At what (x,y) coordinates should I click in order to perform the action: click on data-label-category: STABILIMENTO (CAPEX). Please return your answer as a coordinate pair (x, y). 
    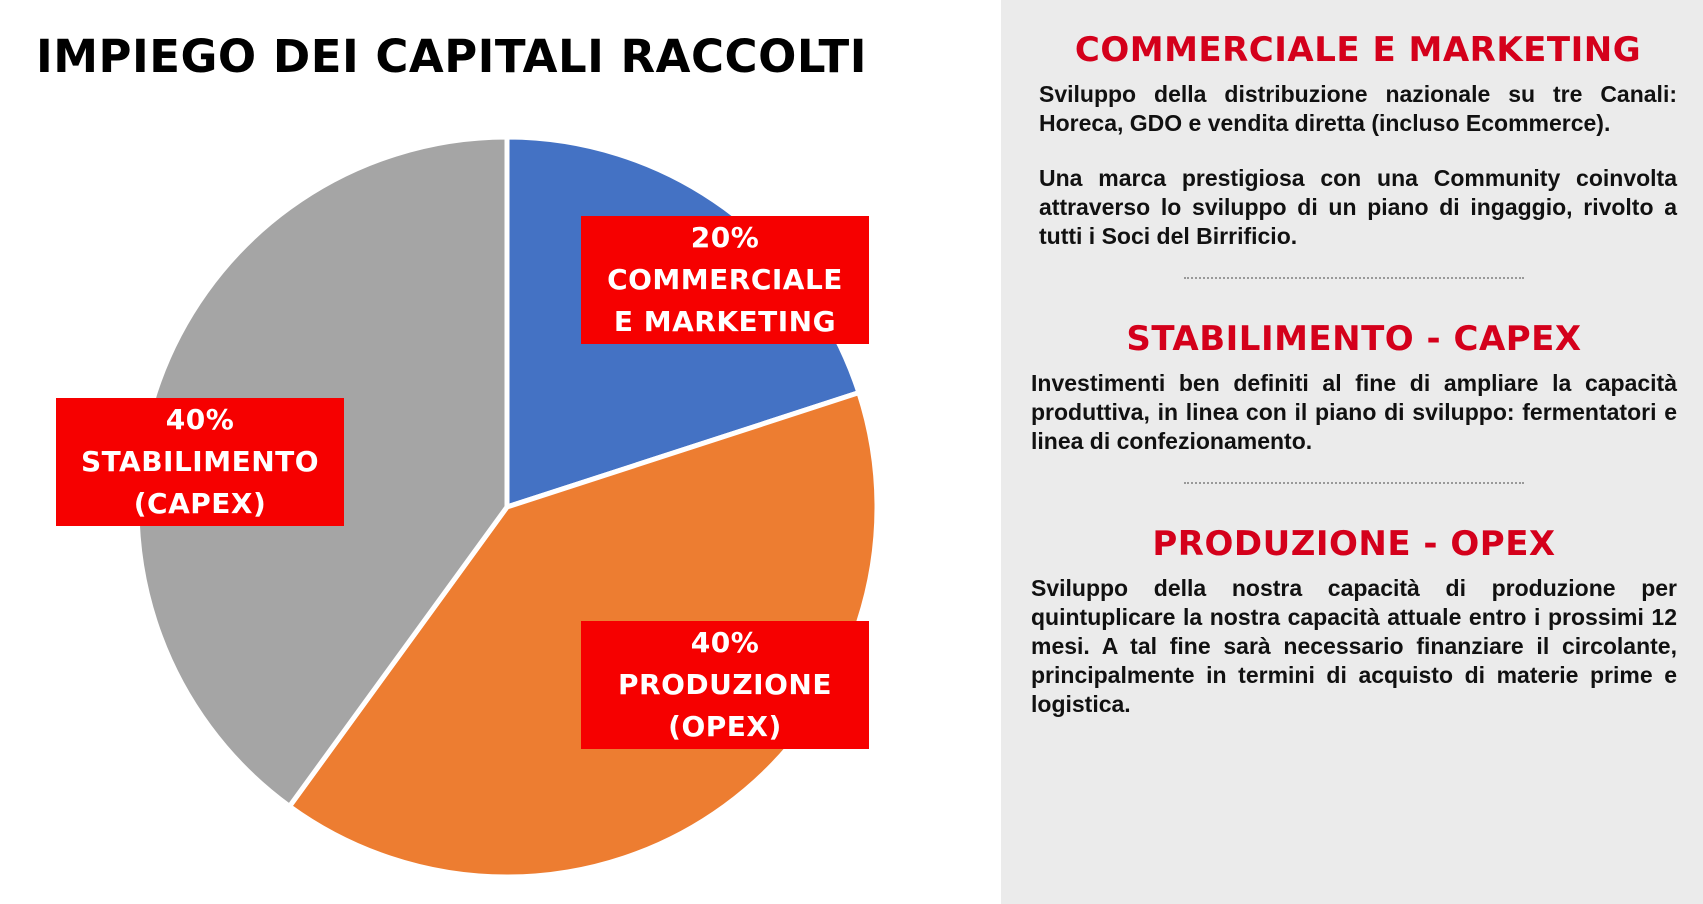
    Looking at the image, I should click on (200, 482).